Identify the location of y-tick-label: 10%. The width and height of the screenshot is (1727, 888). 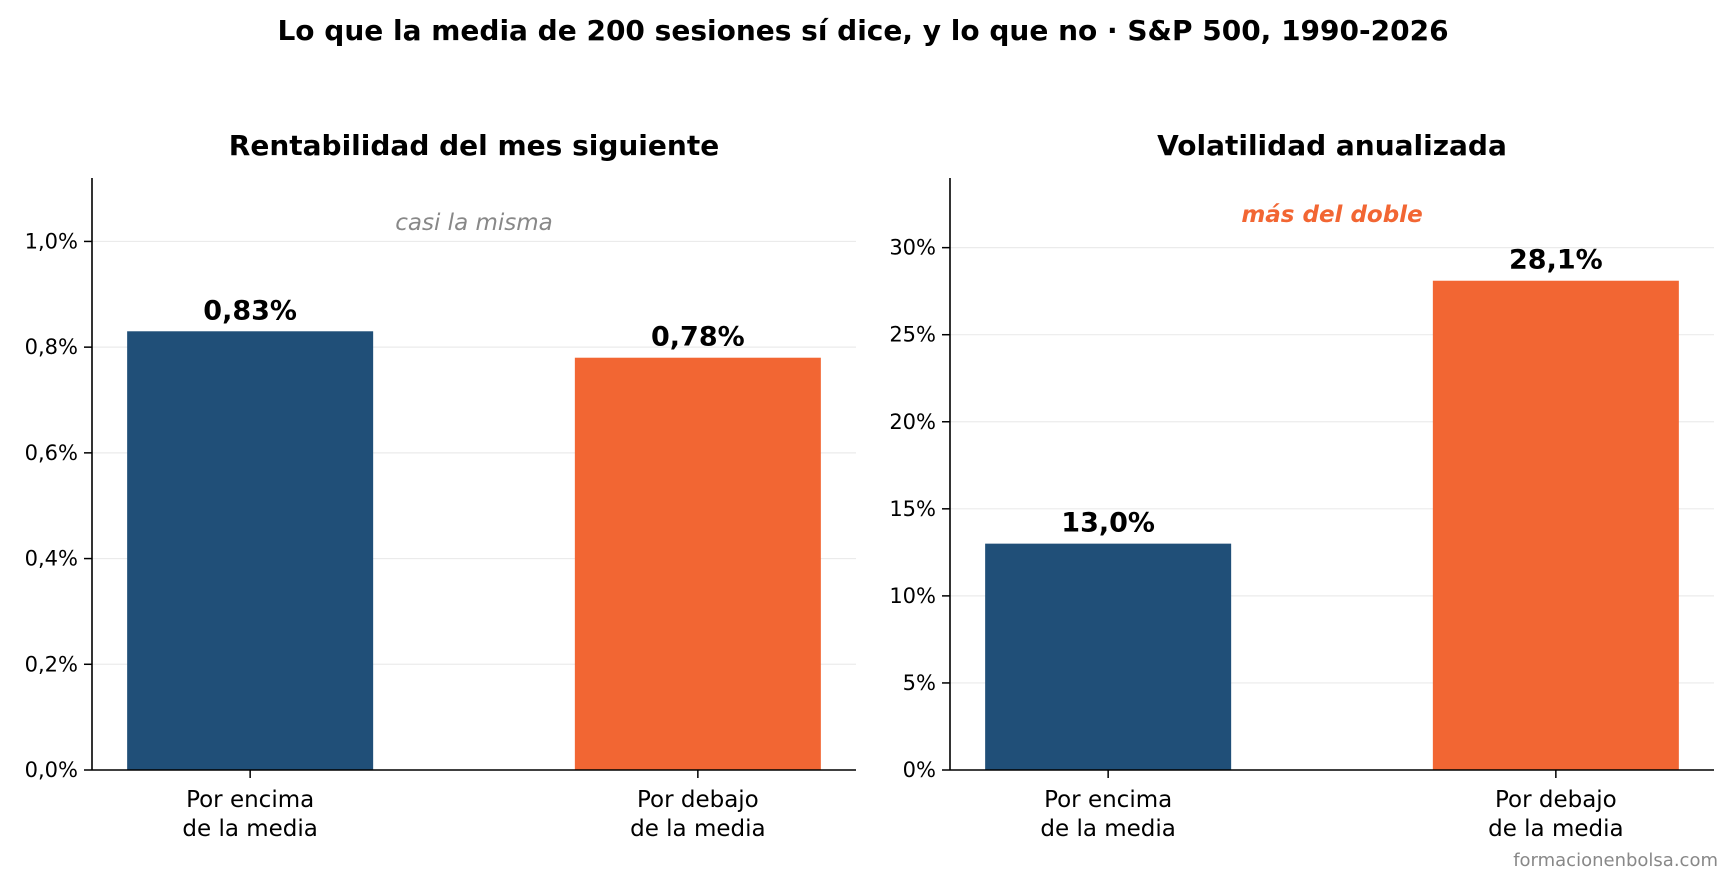
(912, 596).